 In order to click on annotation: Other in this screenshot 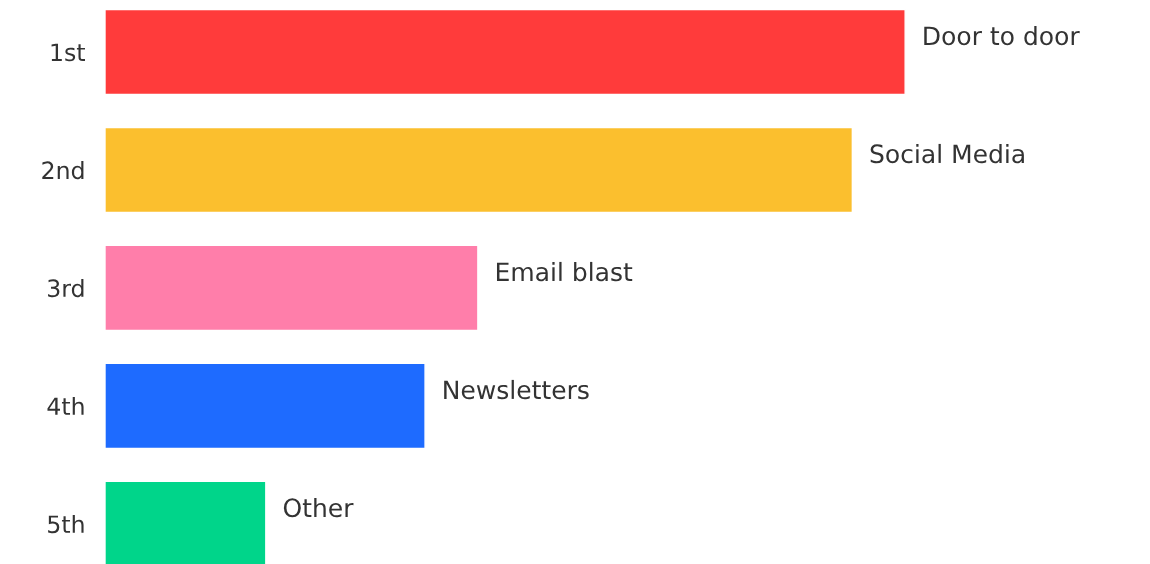, I will do `click(318, 507)`.